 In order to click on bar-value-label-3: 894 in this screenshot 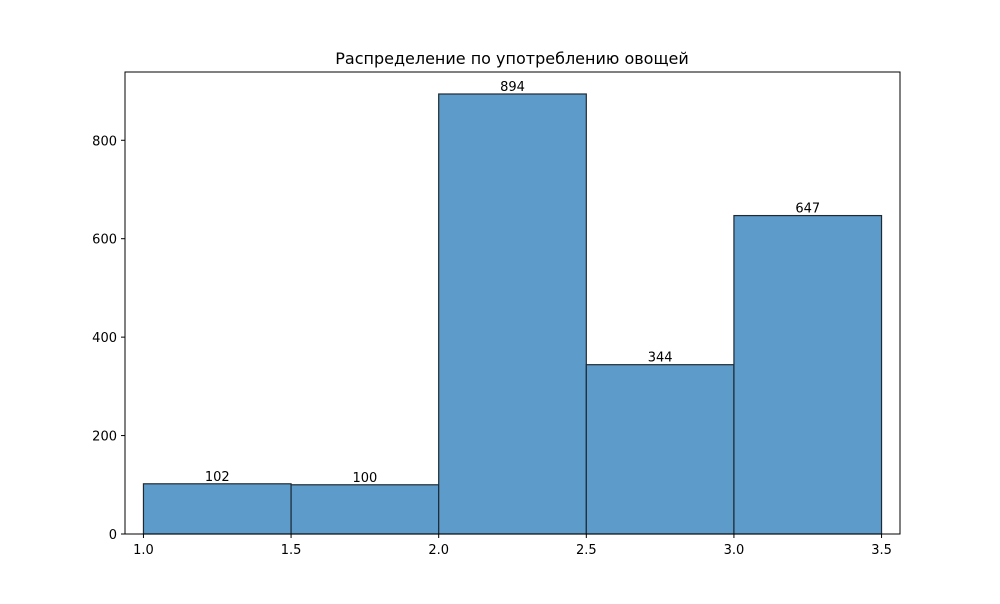, I will do `click(512, 87)`.